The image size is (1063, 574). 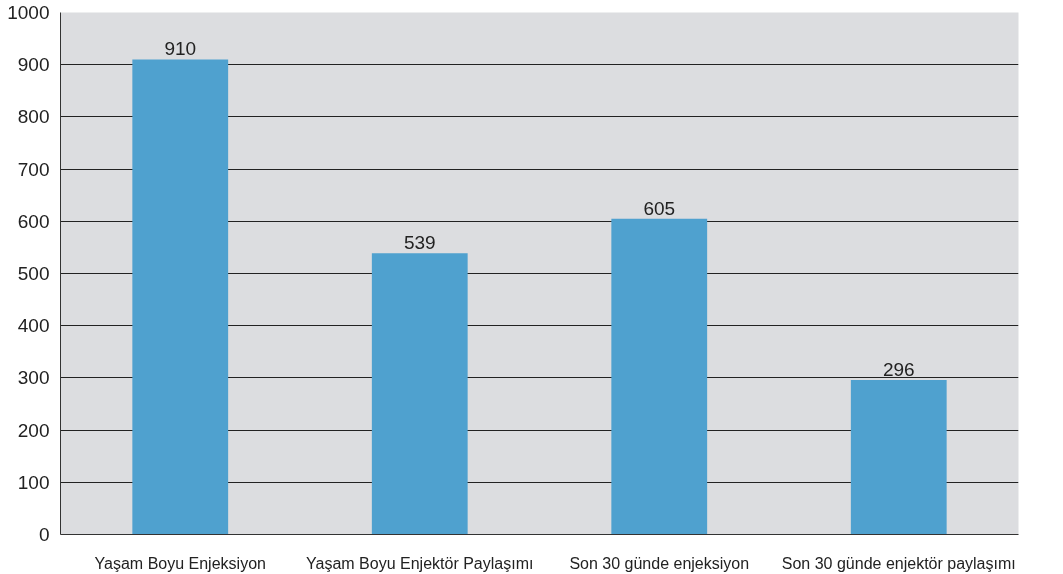 What do you see at coordinates (33, 273) in the screenshot?
I see `y-tick-label: 500` at bounding box center [33, 273].